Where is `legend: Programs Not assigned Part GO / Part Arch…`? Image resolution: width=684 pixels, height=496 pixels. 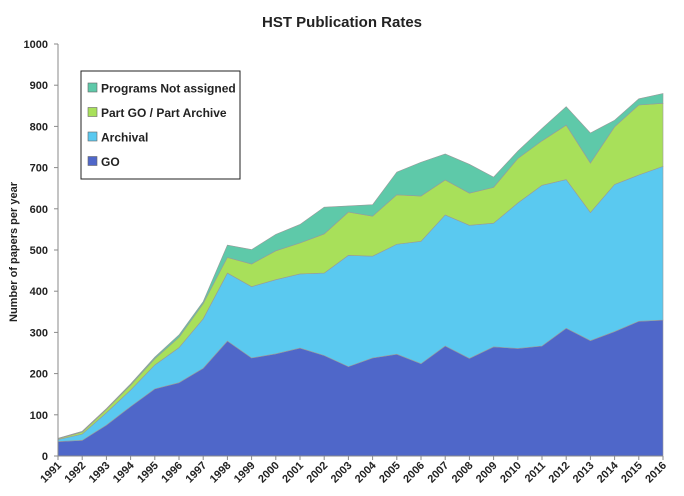 legend: Programs Not assigned Part GO / Part Arch… is located at coordinates (160, 125).